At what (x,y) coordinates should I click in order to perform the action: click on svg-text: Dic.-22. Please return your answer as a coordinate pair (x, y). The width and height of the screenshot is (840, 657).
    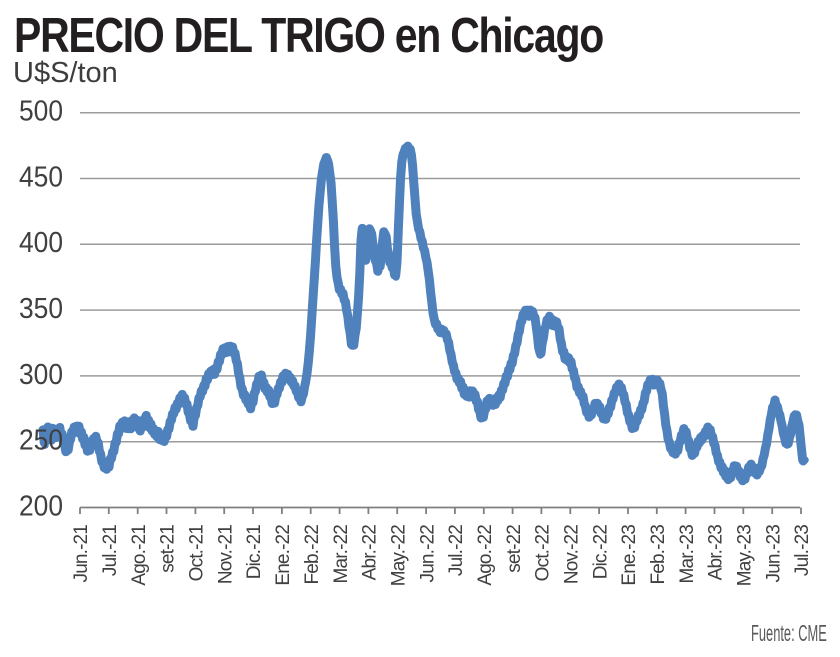
    Looking at the image, I should click on (600, 552).